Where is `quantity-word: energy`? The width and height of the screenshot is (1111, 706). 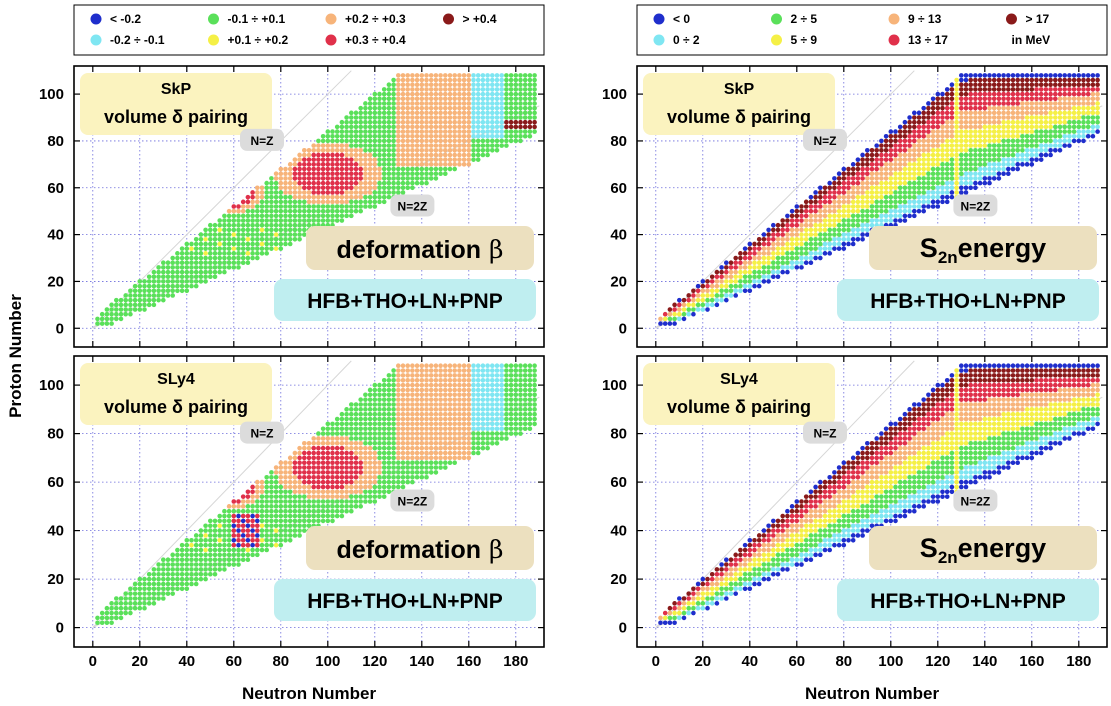 quantity-word: energy is located at coordinates (1002, 248).